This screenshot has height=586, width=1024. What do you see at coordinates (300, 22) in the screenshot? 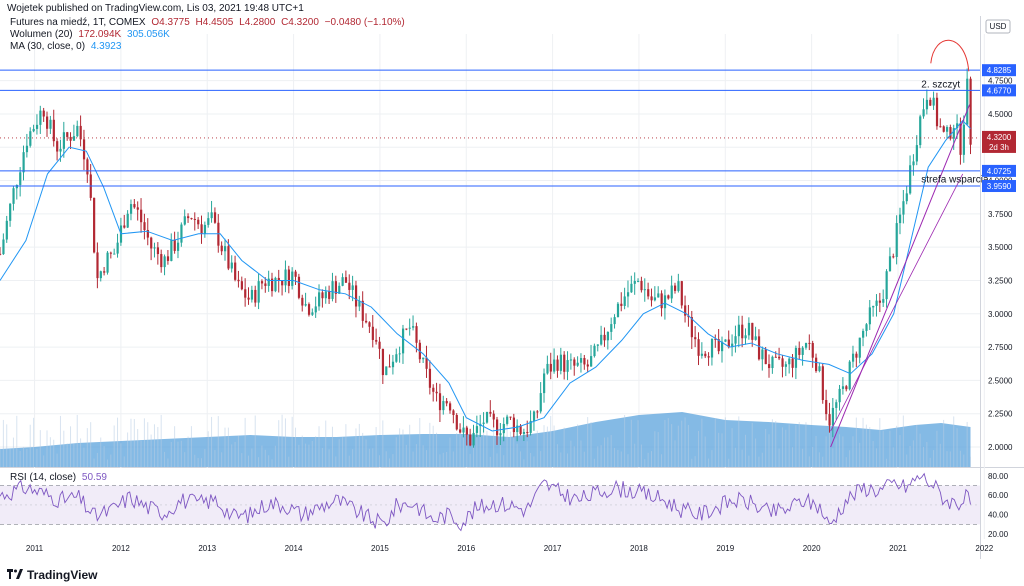
I see `legend-close: C4.3200` at bounding box center [300, 22].